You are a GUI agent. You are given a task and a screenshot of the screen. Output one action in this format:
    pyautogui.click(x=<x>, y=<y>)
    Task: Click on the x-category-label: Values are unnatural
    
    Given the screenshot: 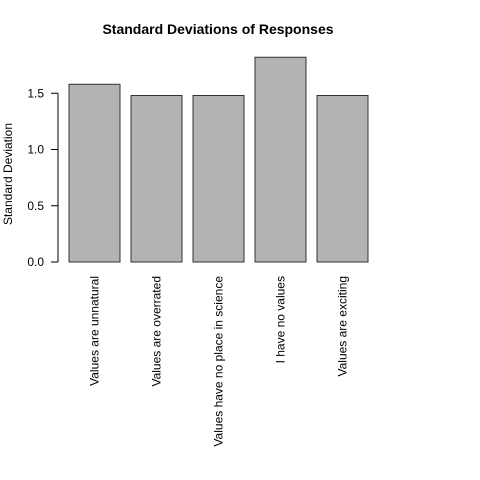 What is the action you would take?
    pyautogui.click(x=95, y=331)
    